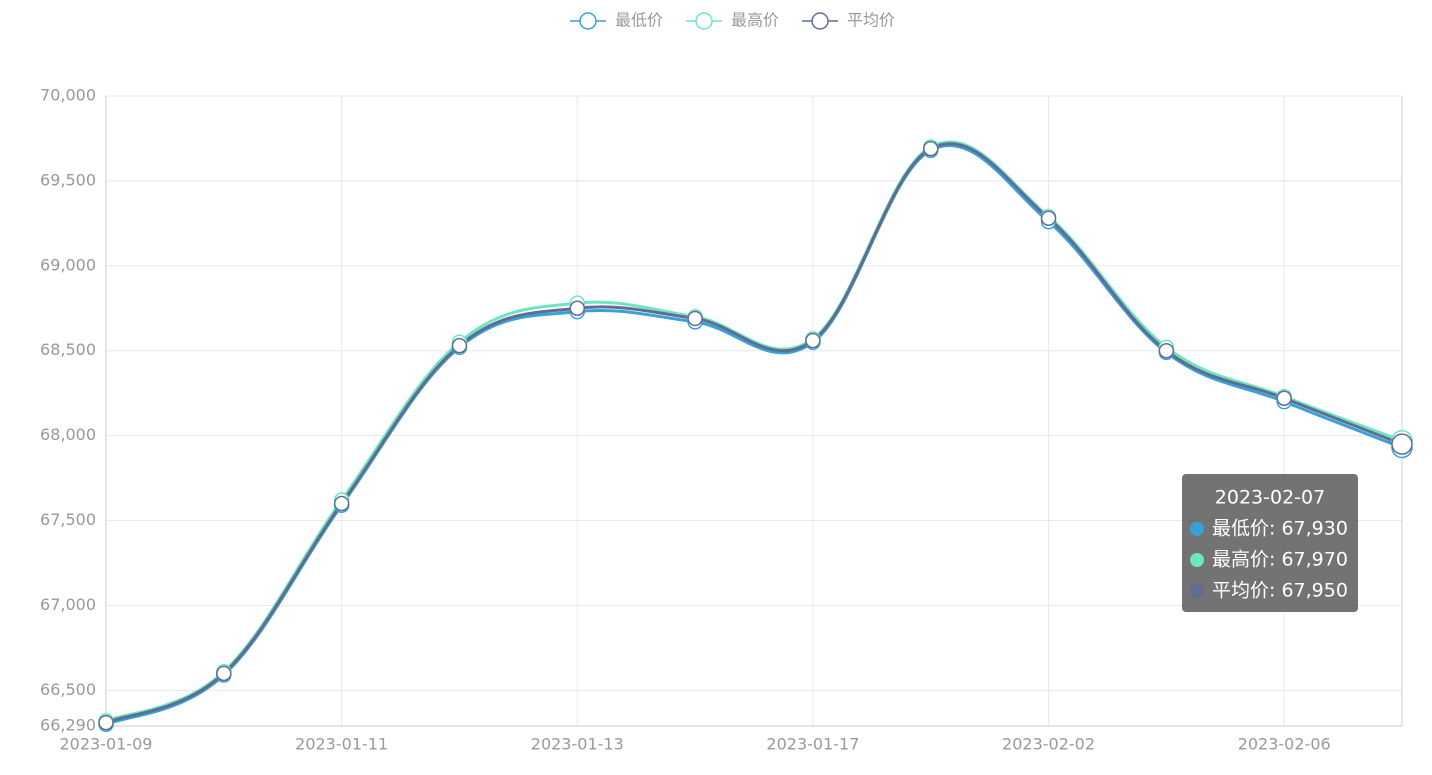 The height and width of the screenshot is (775, 1432). Describe the element at coordinates (68, 179) in the screenshot. I see `y-tick-label: 69,500` at that location.